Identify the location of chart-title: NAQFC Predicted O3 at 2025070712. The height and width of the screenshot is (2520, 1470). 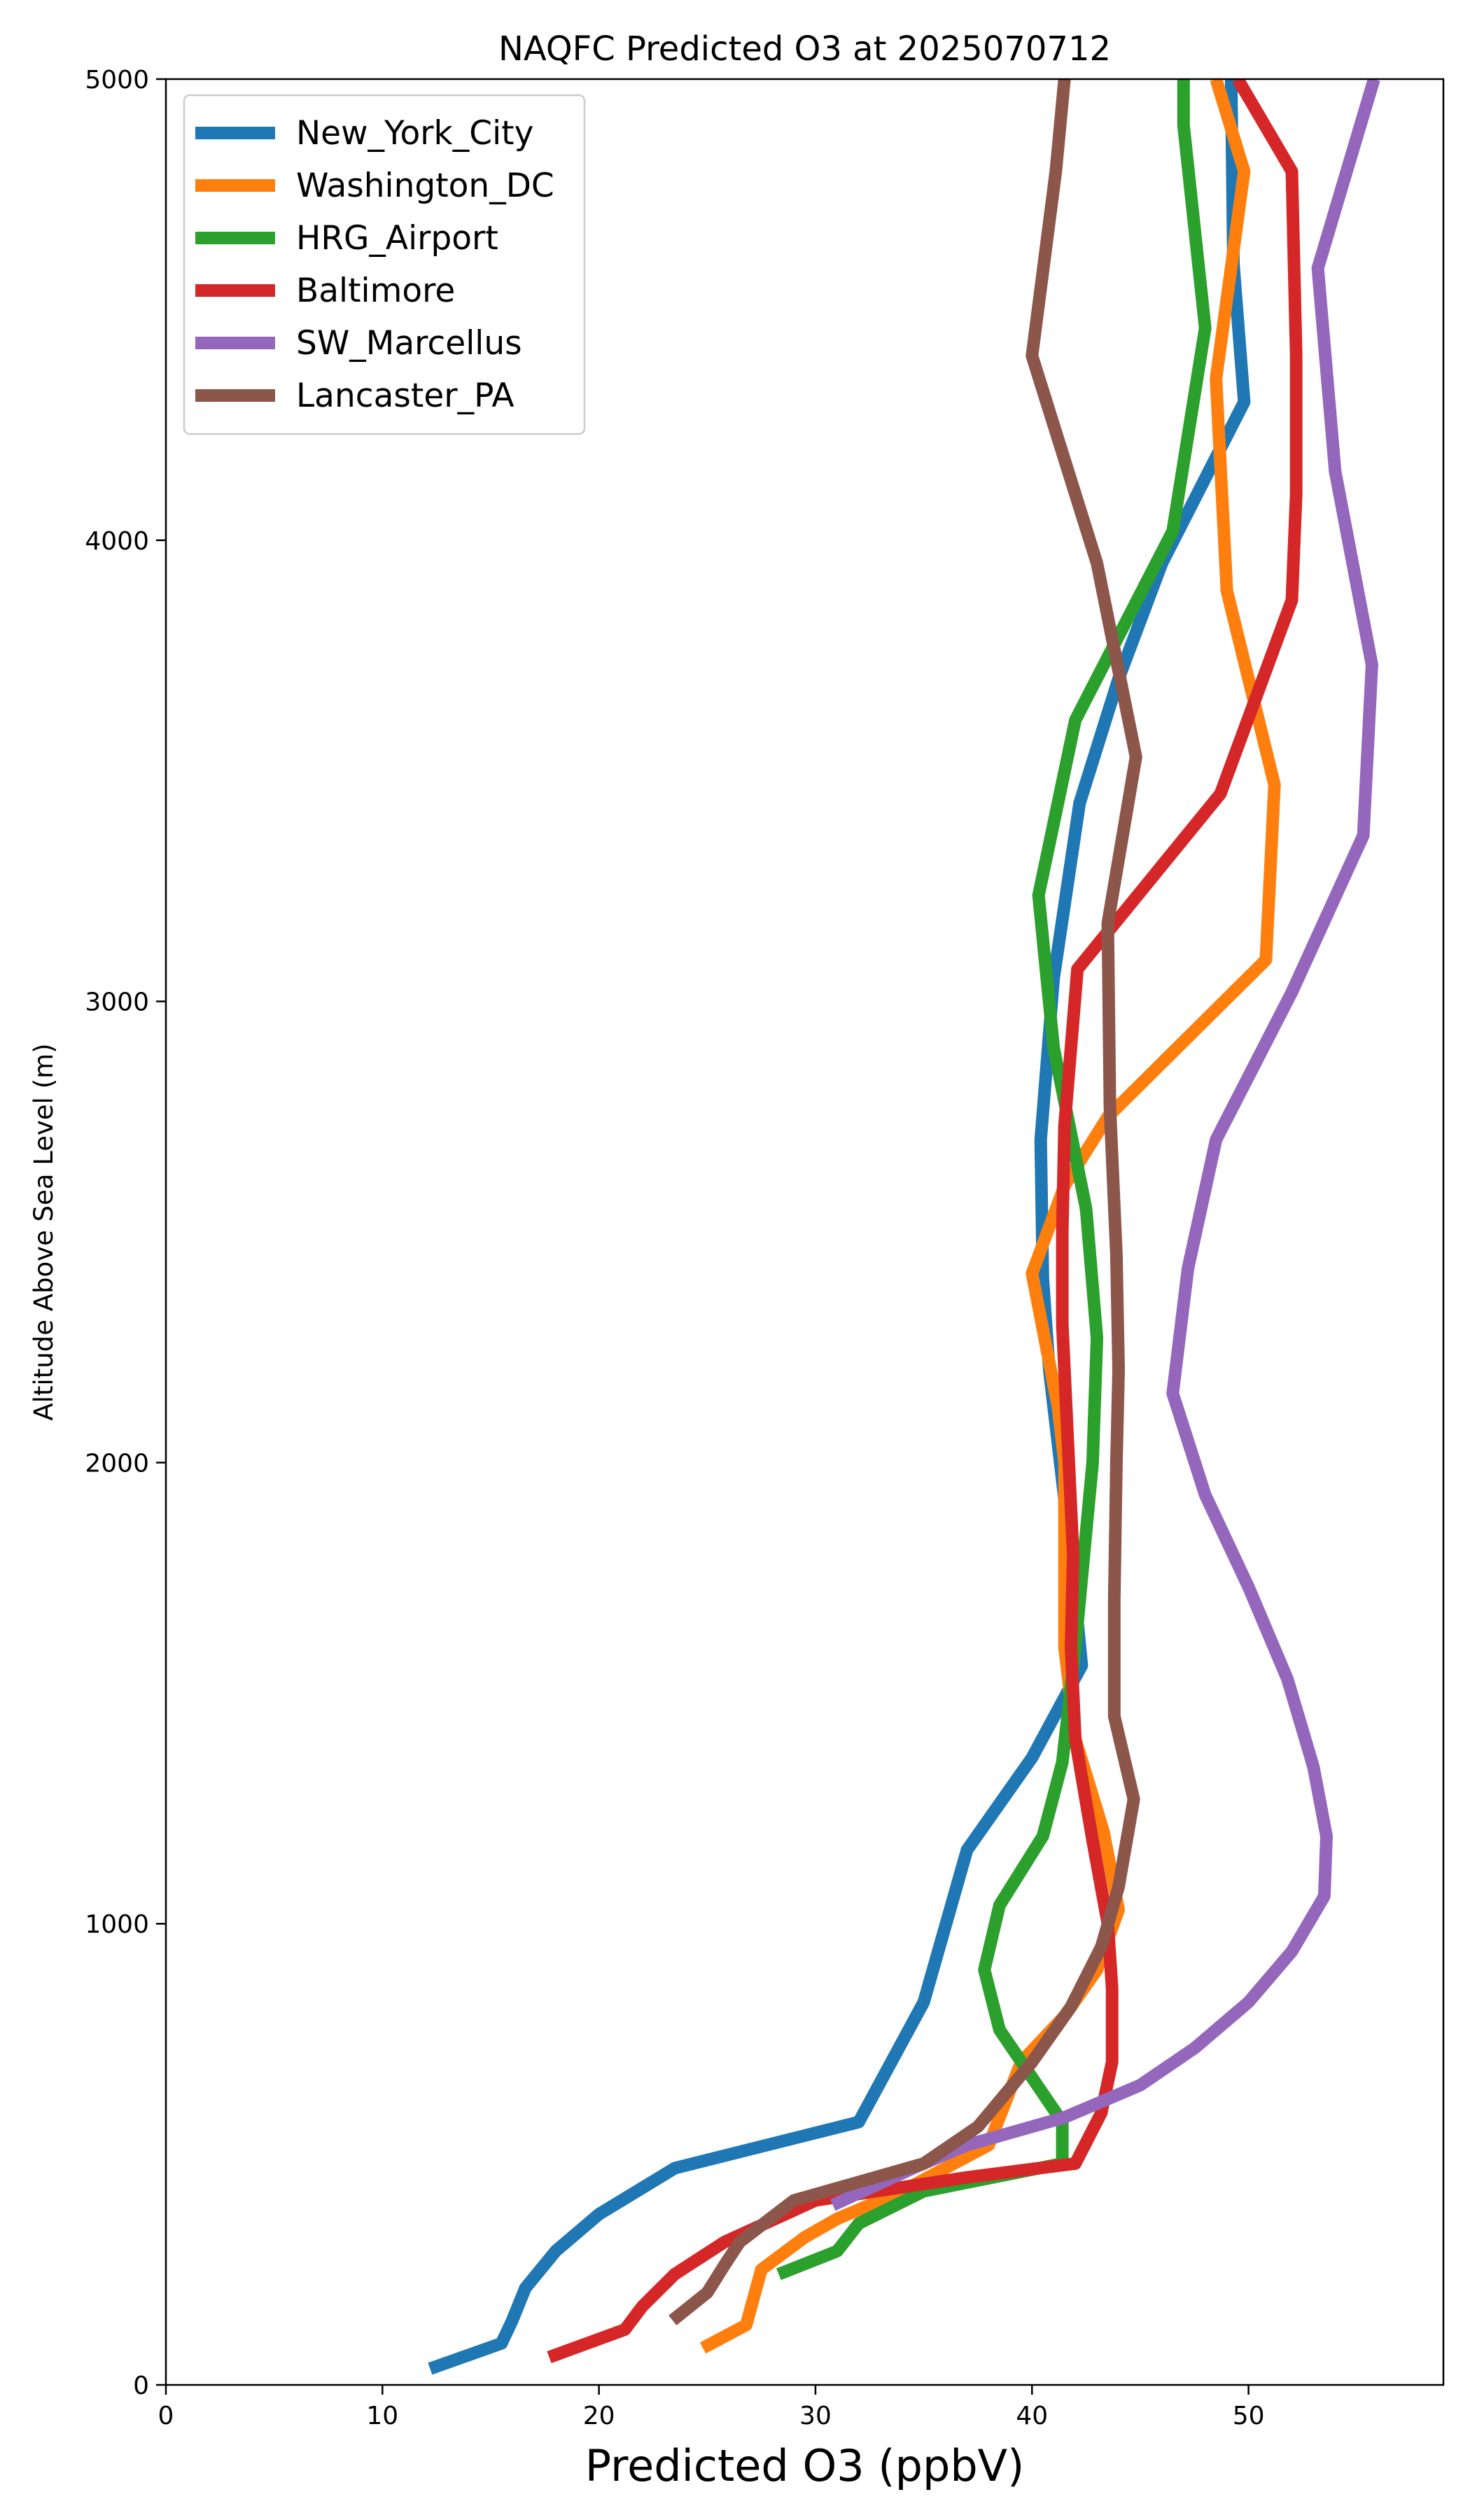
(804, 49).